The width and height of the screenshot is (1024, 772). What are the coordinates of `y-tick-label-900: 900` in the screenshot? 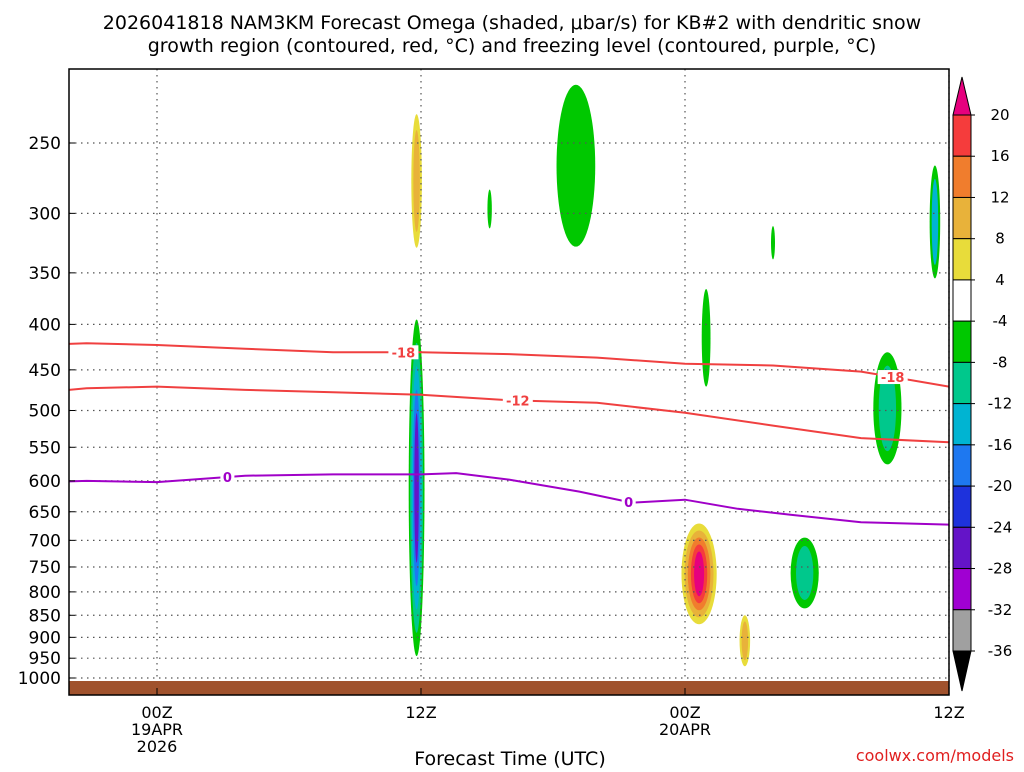 It's located at (45, 638).